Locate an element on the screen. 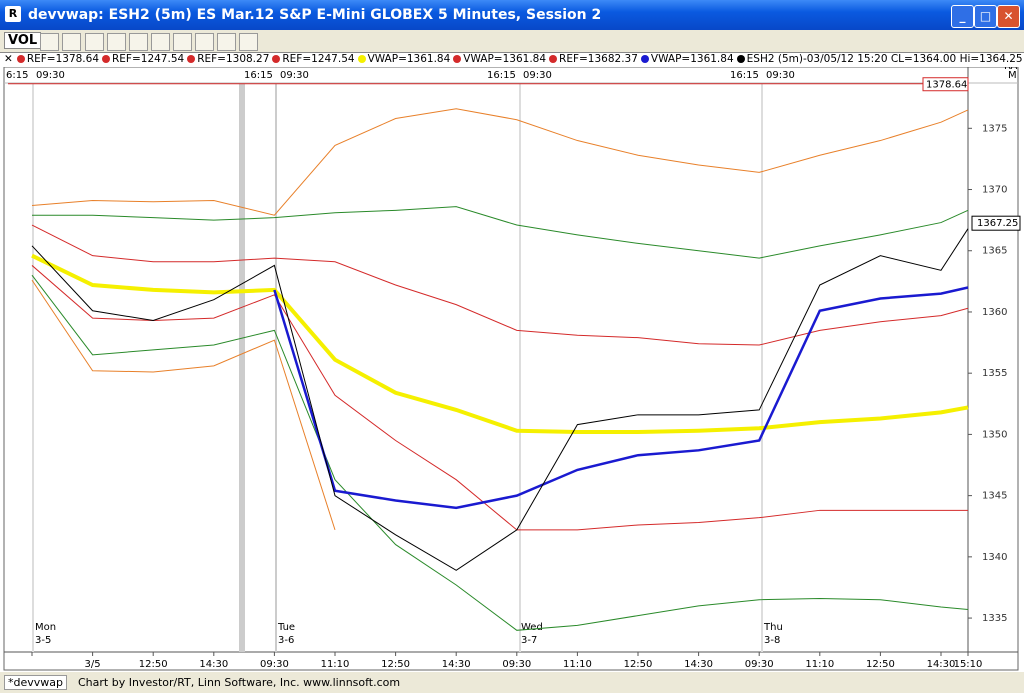  last-price-label: 1367.25 is located at coordinates (997, 223).